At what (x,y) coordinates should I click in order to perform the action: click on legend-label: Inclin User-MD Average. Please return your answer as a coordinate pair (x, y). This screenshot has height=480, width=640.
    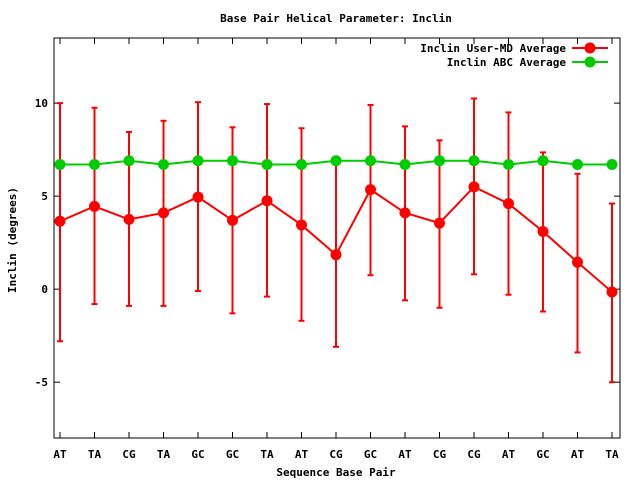
    Looking at the image, I should click on (493, 48).